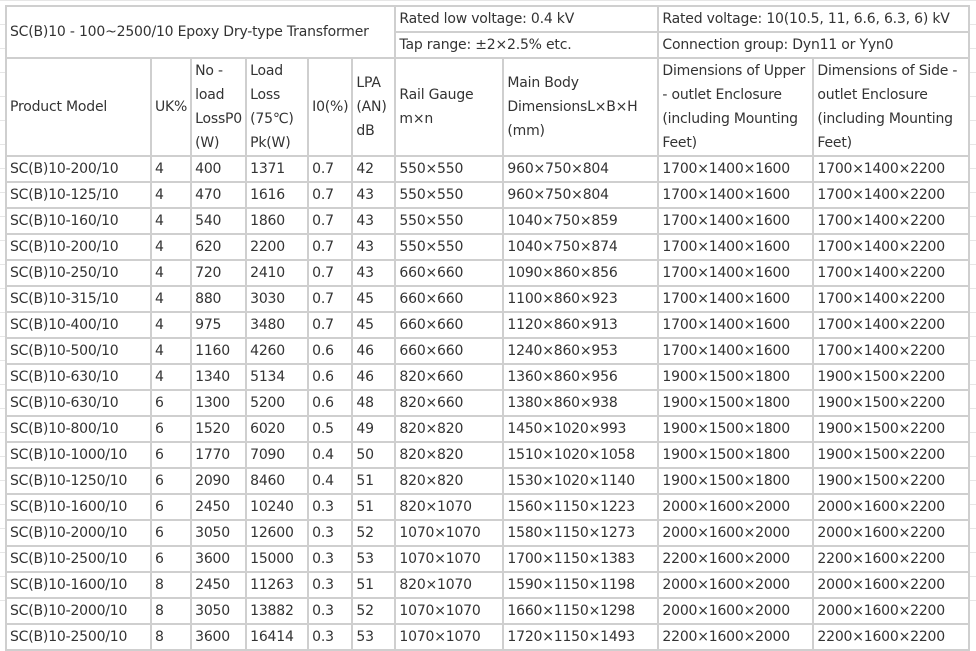 This screenshot has height=651, width=976. I want to click on cell-no-load-loss: 2090, so click(219, 481).